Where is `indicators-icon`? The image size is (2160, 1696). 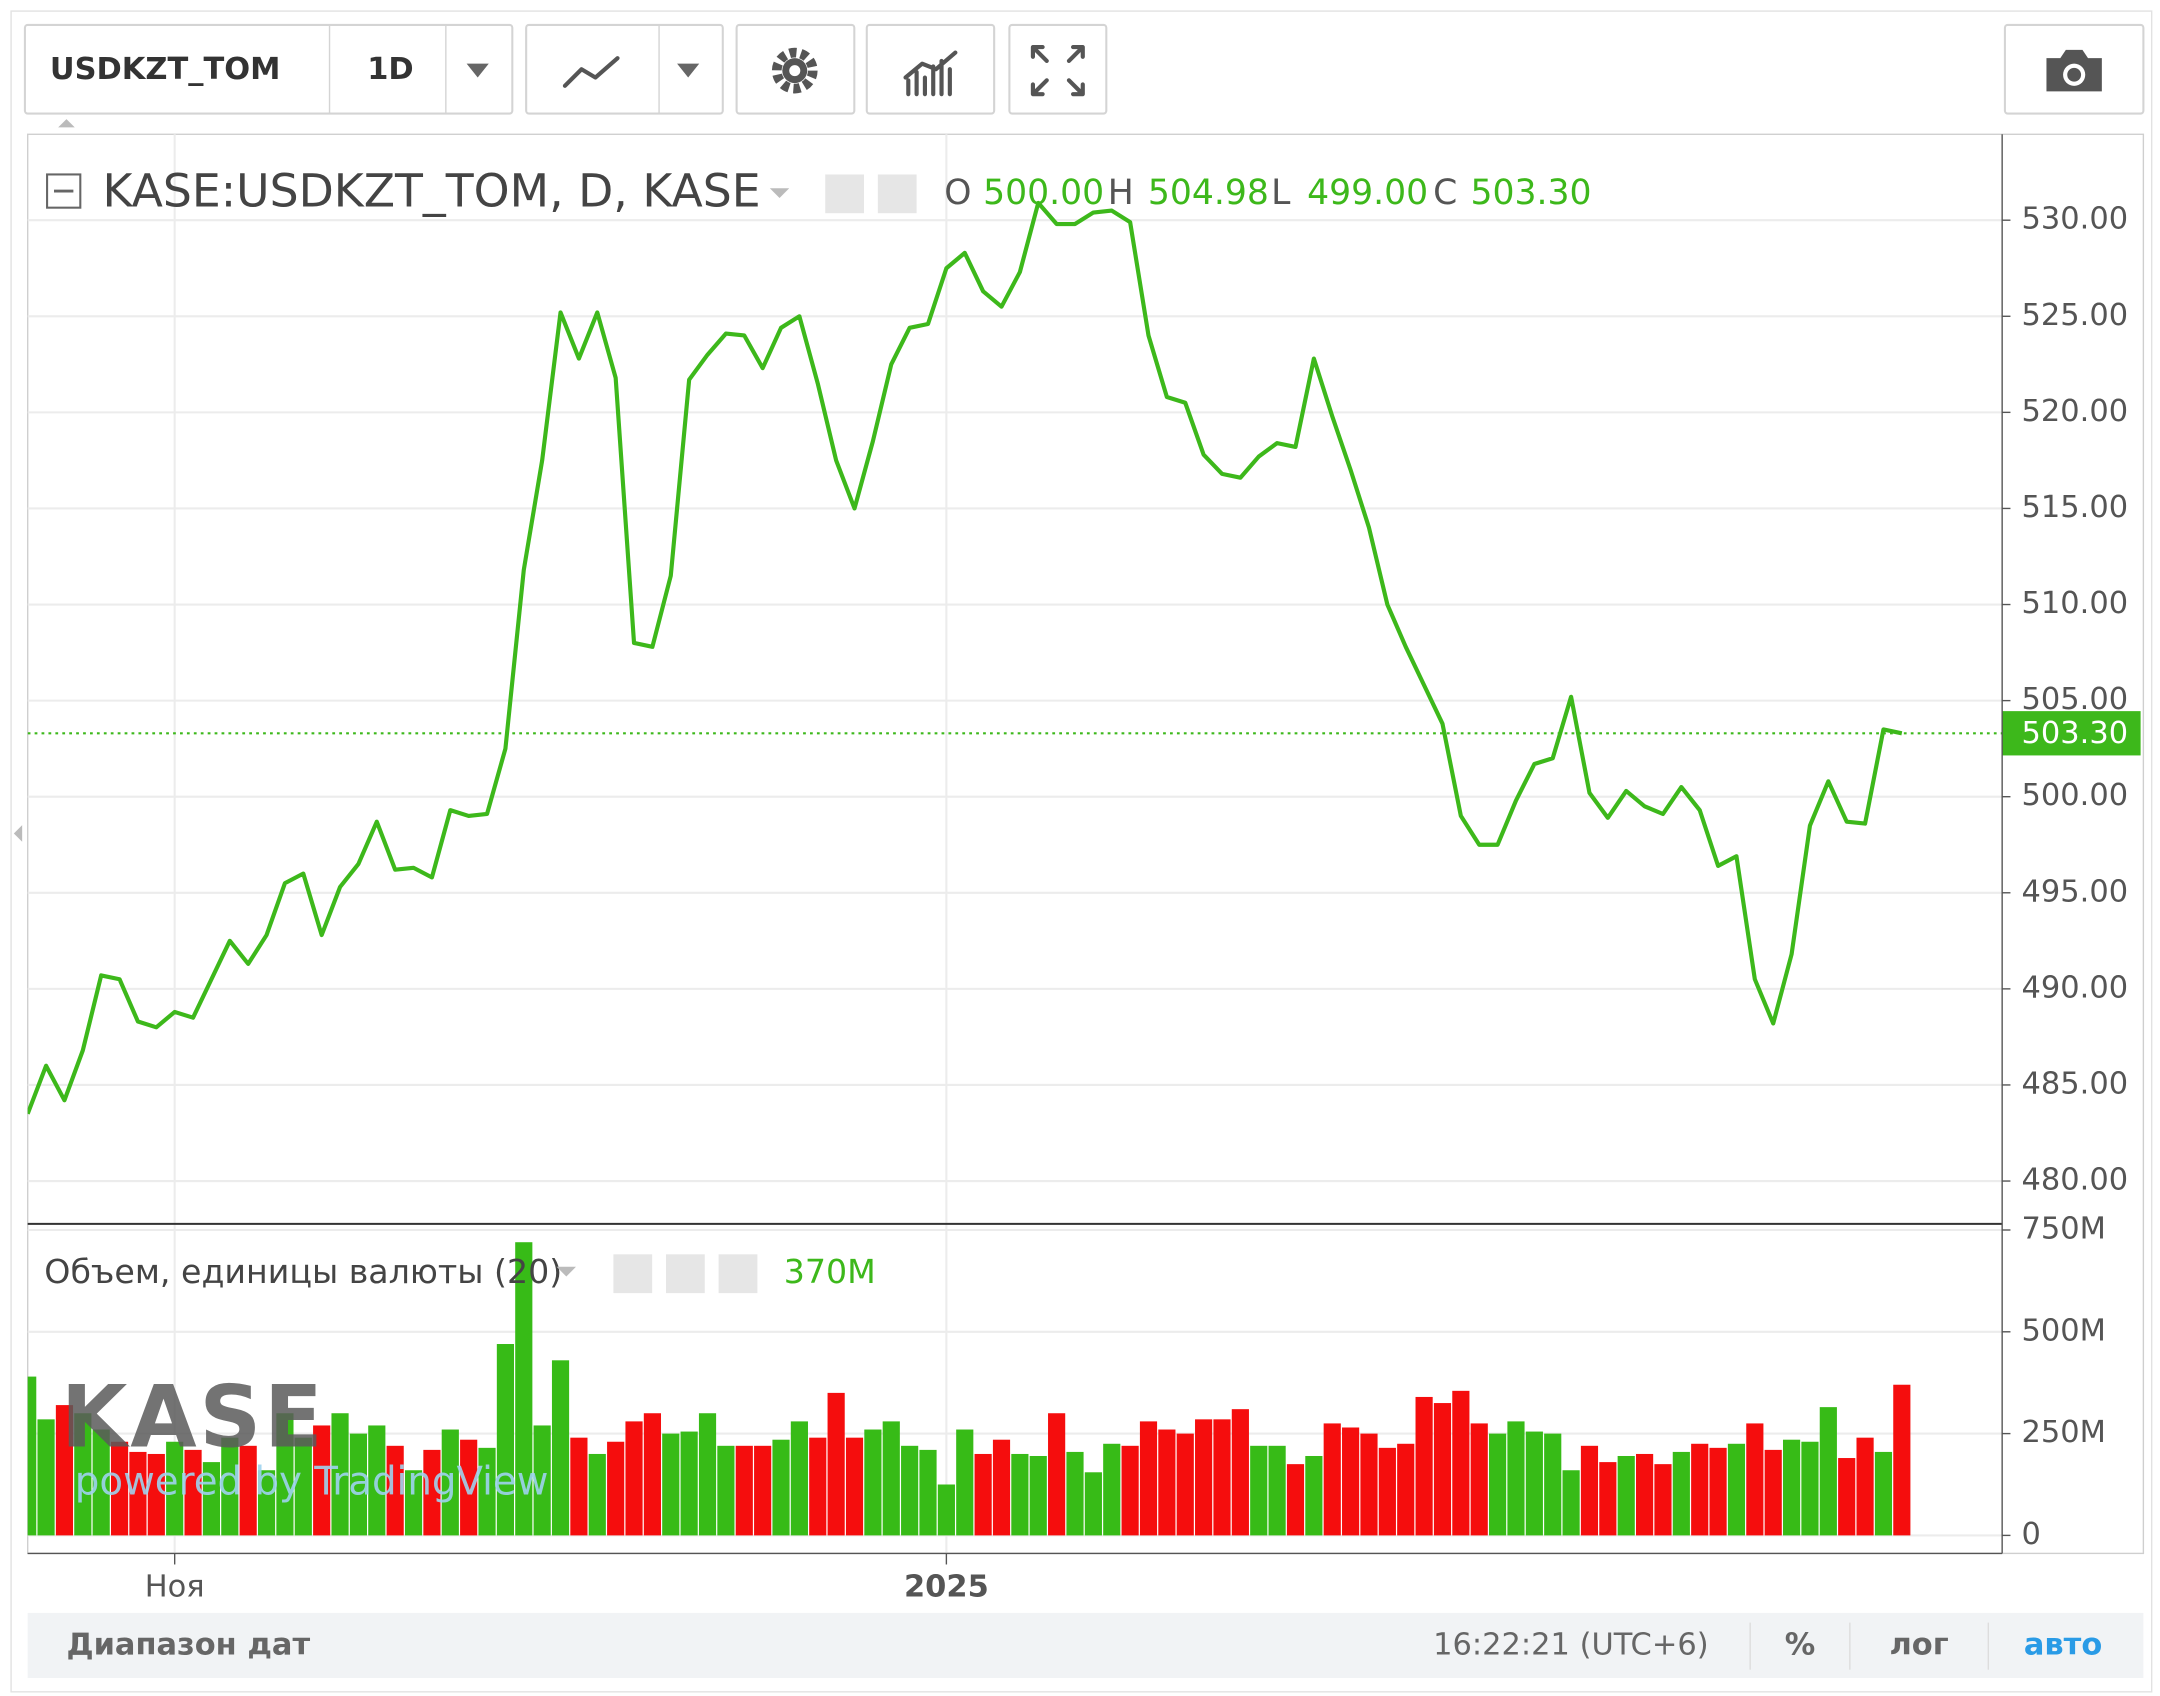 indicators-icon is located at coordinates (930, 73).